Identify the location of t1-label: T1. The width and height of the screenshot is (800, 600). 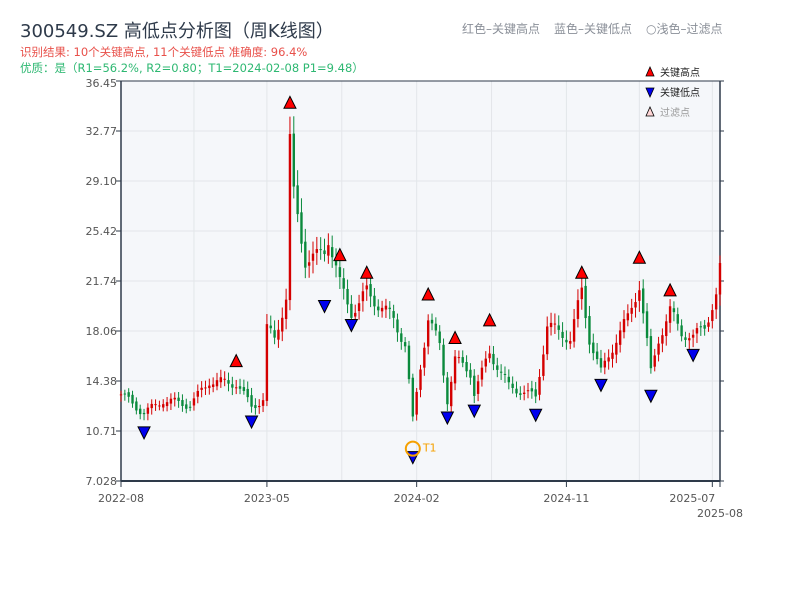
(429, 448).